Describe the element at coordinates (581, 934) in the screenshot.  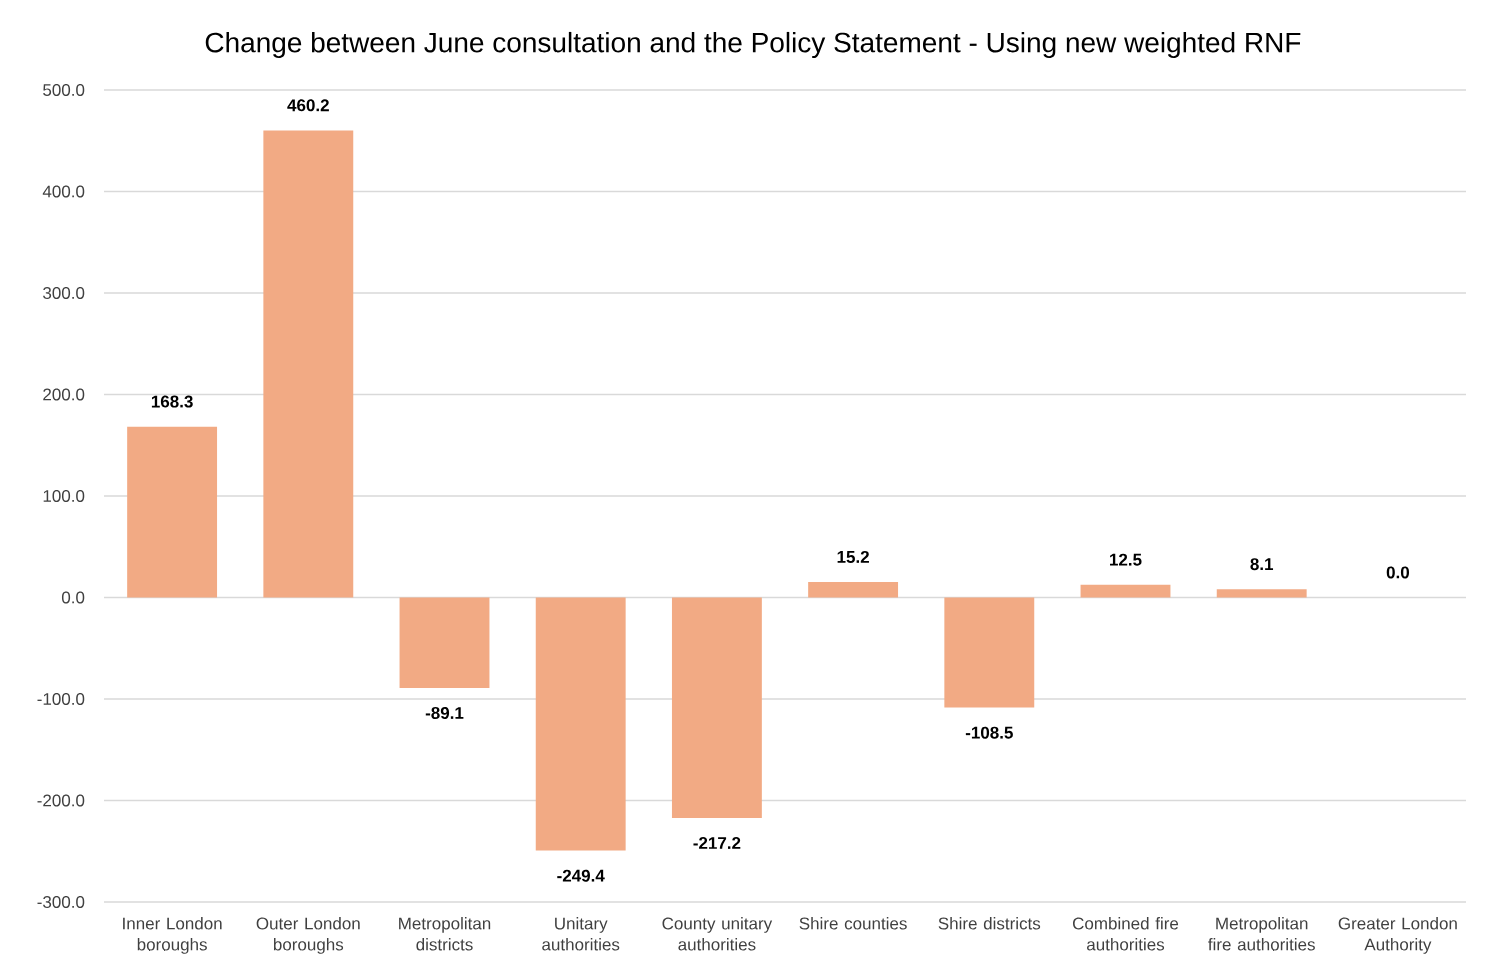
I see `x-tick-label: Unitary authorities` at that location.